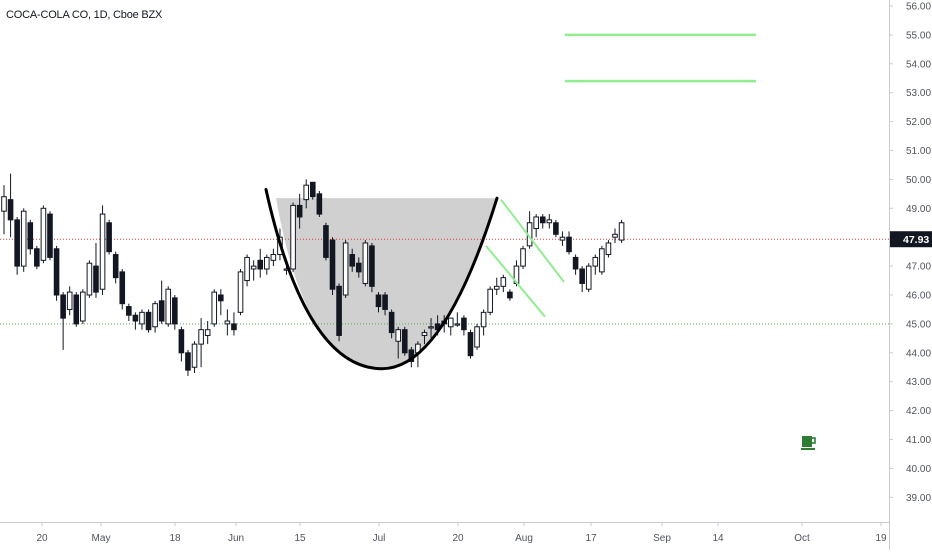  I want to click on x-tick-label: 17, so click(591, 538).